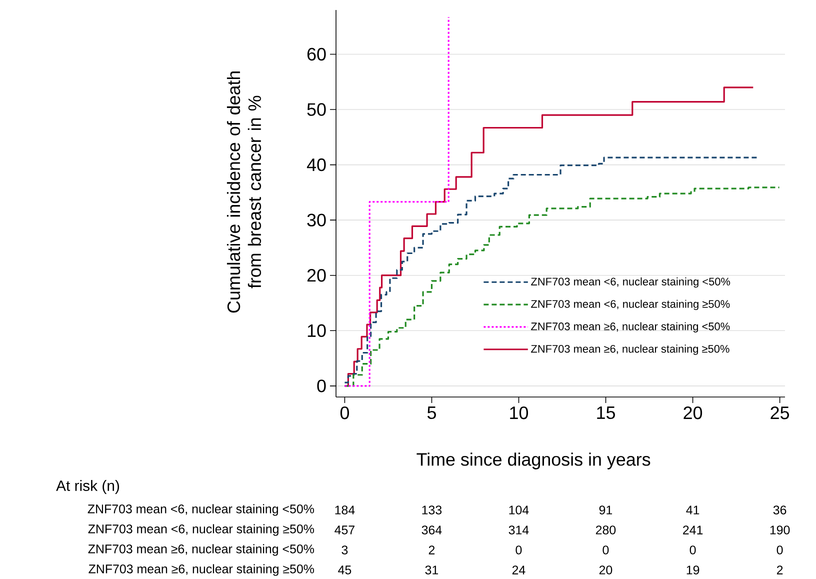 Image resolution: width=816 pixels, height=579 pixels. I want to click on y-tick-label: 20, so click(316, 275).